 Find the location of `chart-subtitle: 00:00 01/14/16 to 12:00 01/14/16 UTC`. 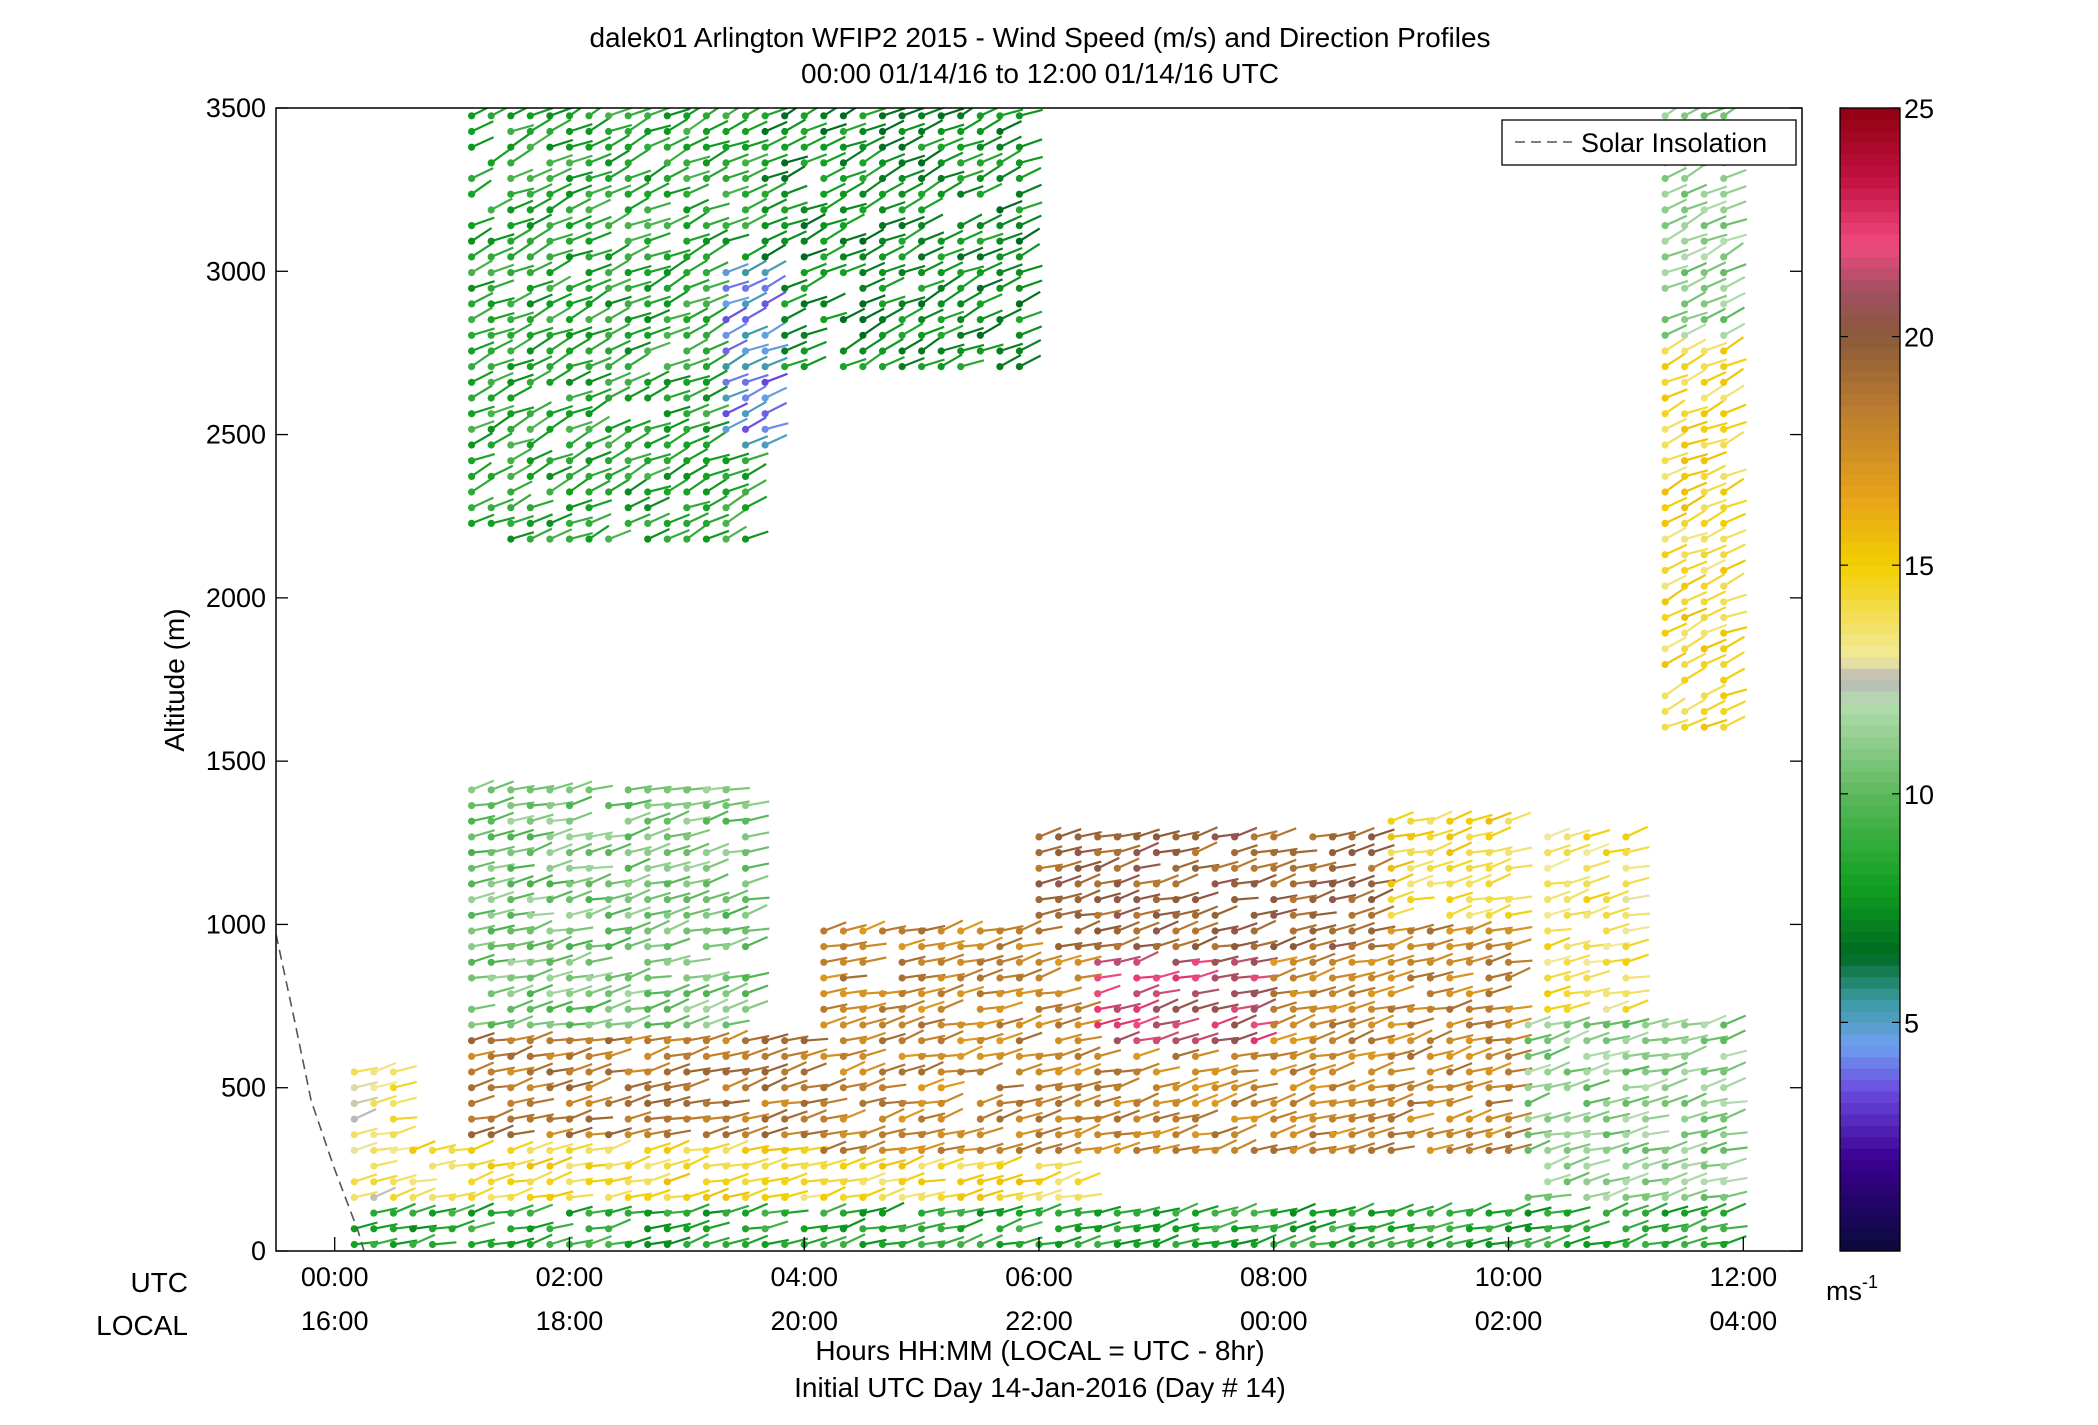

chart-subtitle: 00:00 01/14/16 to 12:00 01/14/16 UTC is located at coordinates (1040, 73).